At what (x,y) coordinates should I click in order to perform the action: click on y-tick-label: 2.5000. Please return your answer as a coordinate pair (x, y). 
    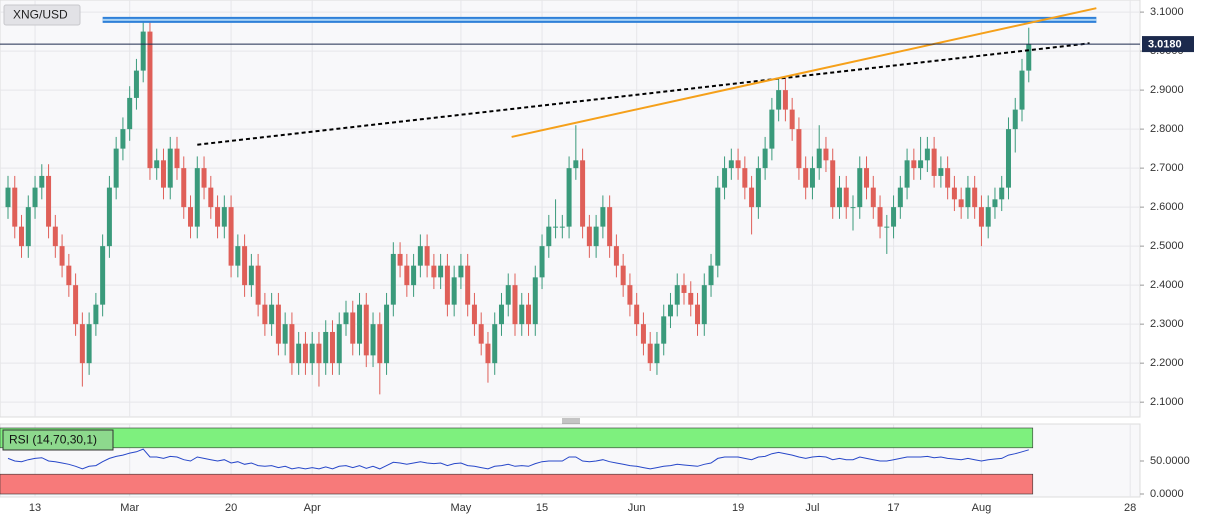
    Looking at the image, I should click on (1167, 246).